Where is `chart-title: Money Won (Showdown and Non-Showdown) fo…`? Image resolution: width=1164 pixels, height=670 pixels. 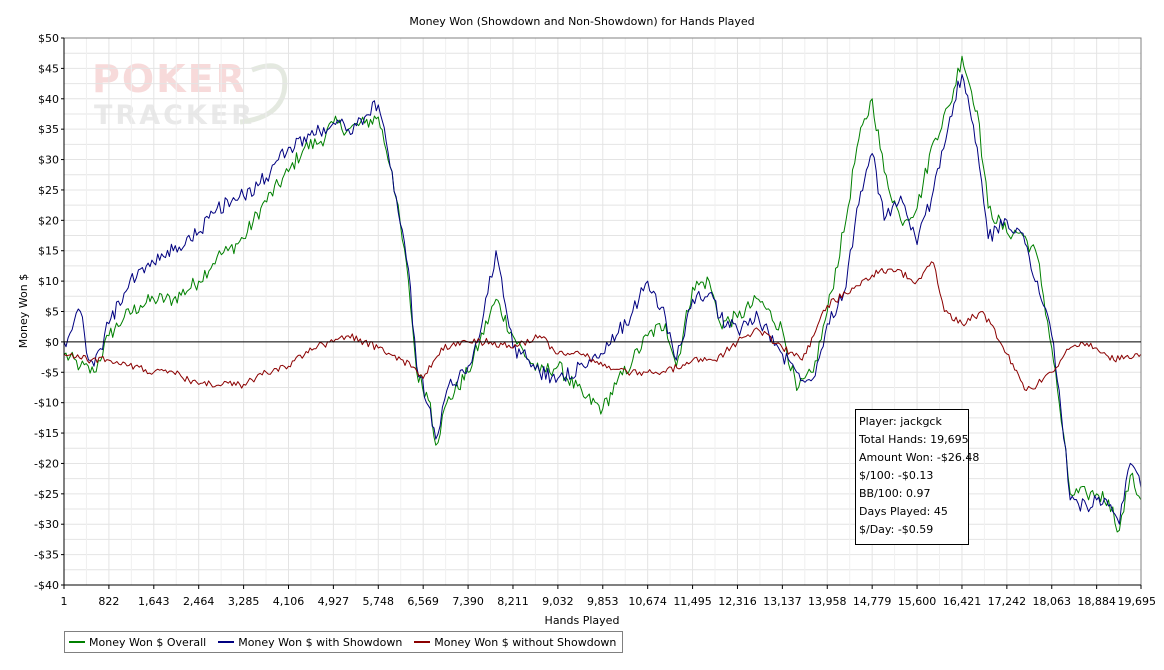
chart-title: Money Won (Showdown and Non-Showdown) fo… is located at coordinates (581, 21).